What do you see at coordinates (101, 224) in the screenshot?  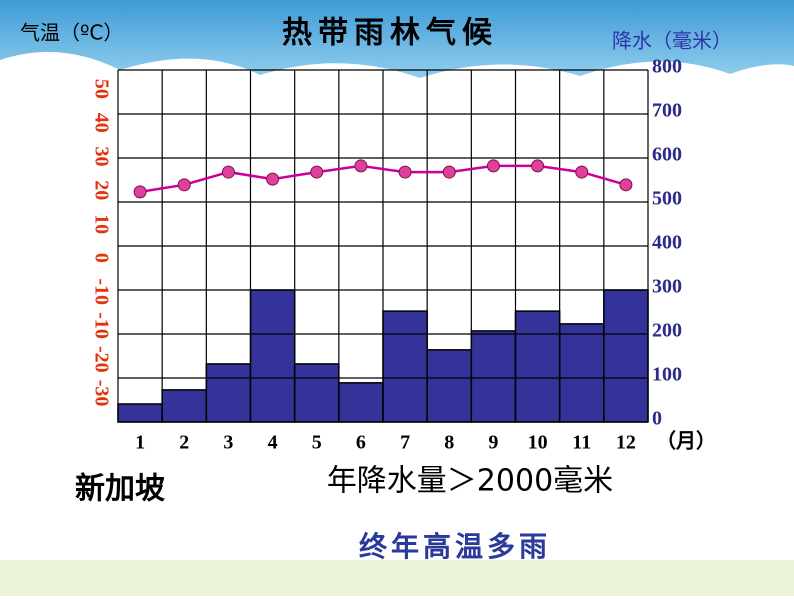 I see `y-tick-label: 10` at bounding box center [101, 224].